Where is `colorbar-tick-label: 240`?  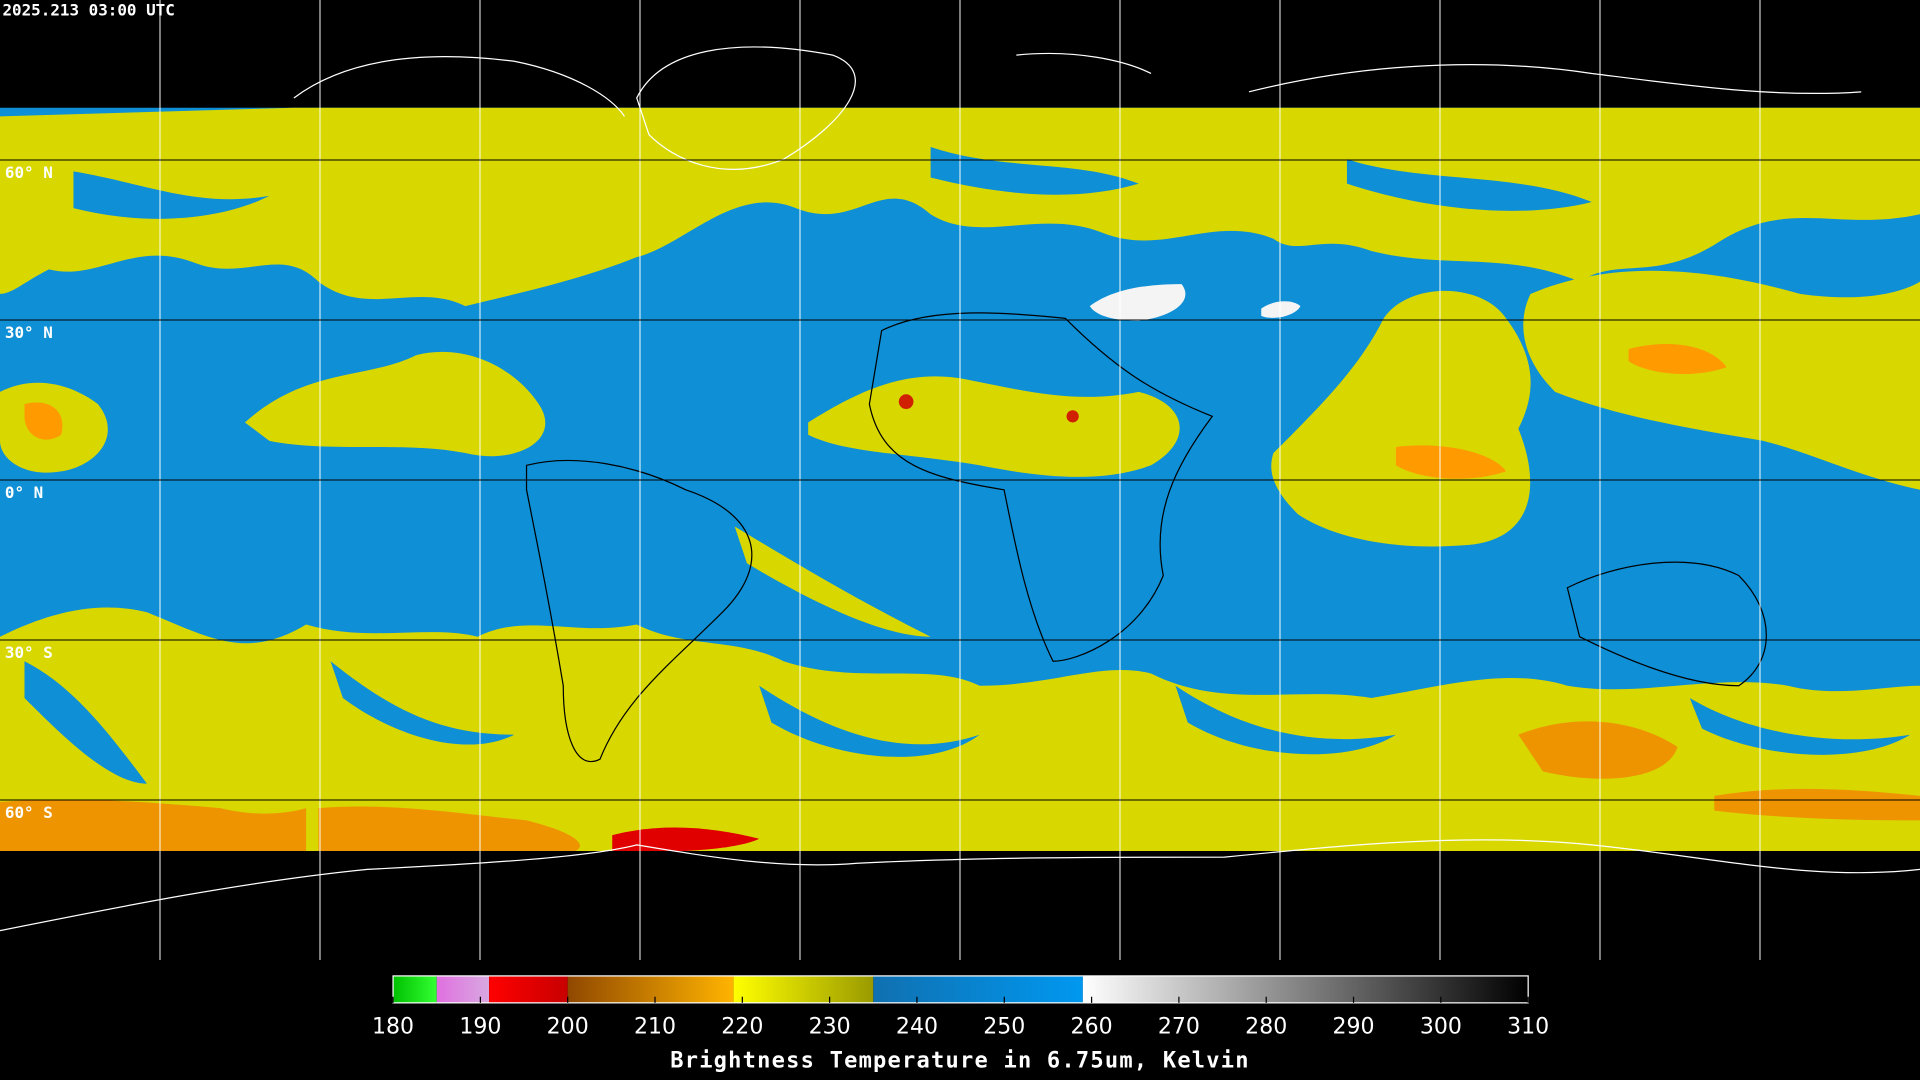
colorbar-tick-label: 240 is located at coordinates (917, 1026).